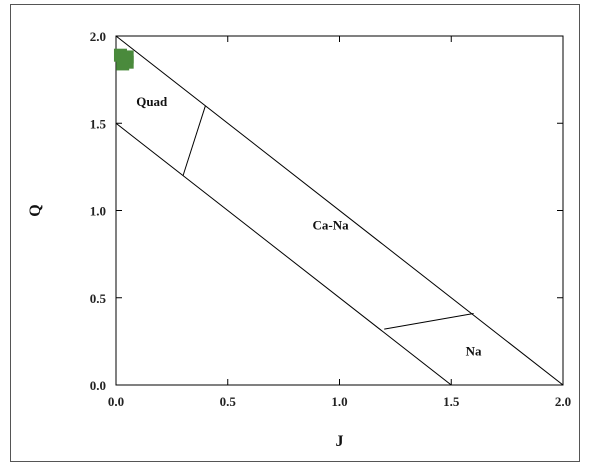  I want to click on x-tick-label: 1.0, so click(339, 401).